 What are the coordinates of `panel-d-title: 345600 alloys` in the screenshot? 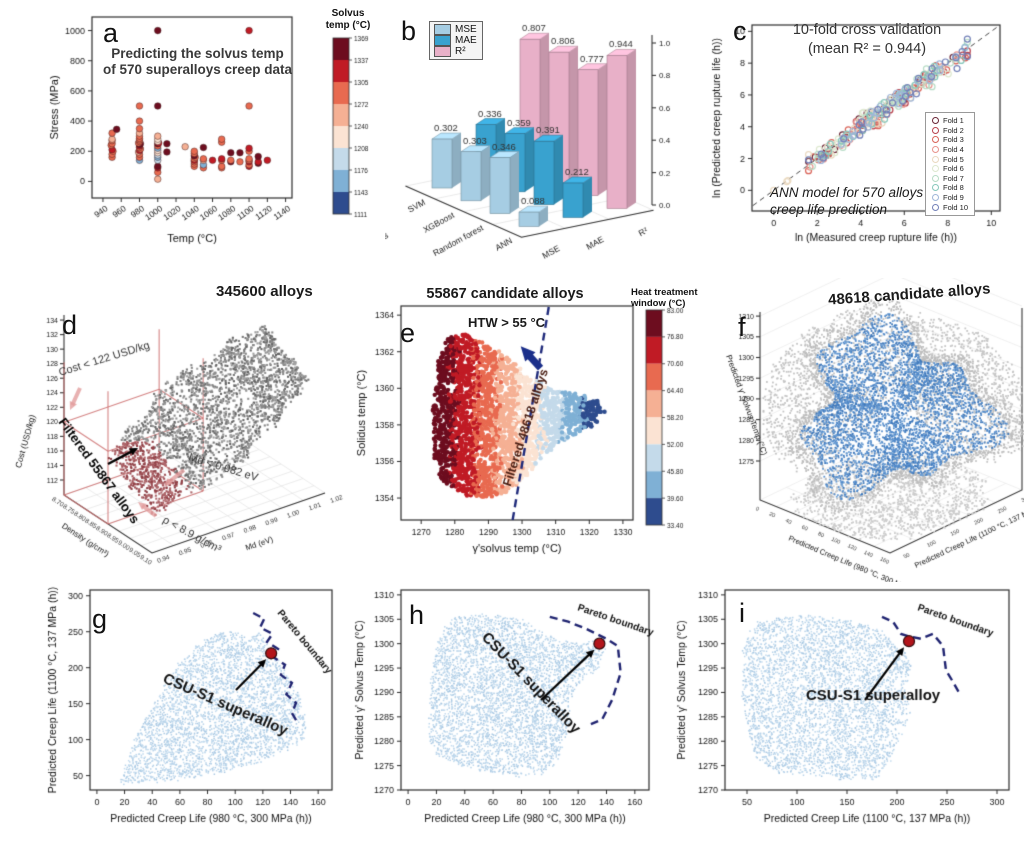 It's located at (264, 291).